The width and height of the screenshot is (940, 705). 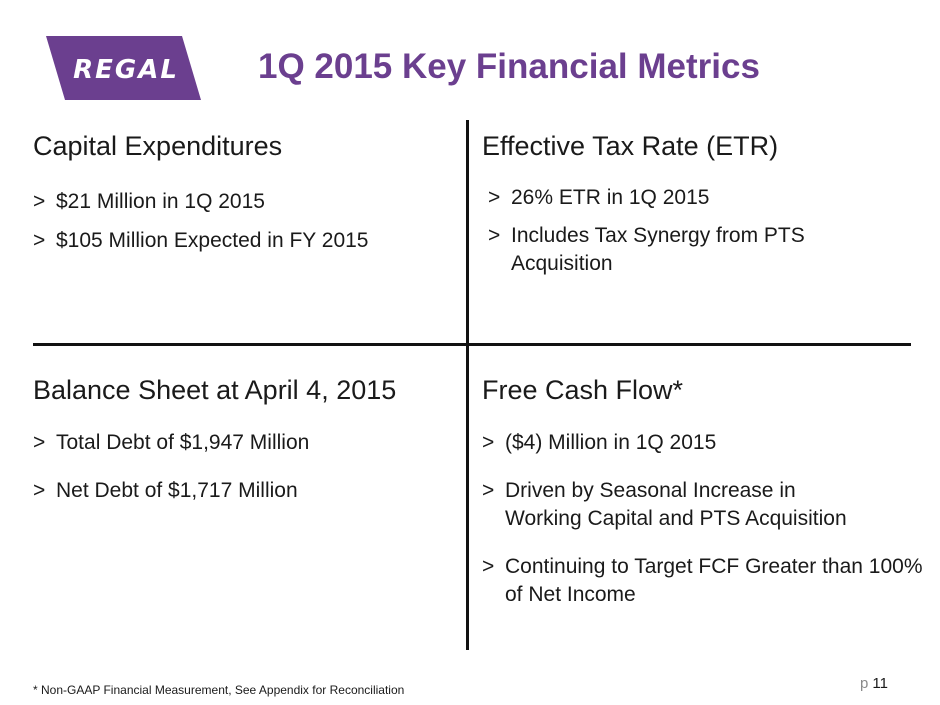 I want to click on page-number-value: 11, so click(x=880, y=683).